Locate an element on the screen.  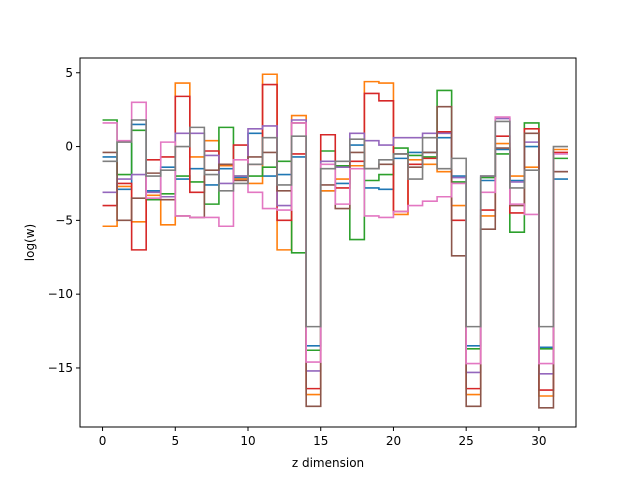
x-tick-label: 5 is located at coordinates (175, 441).